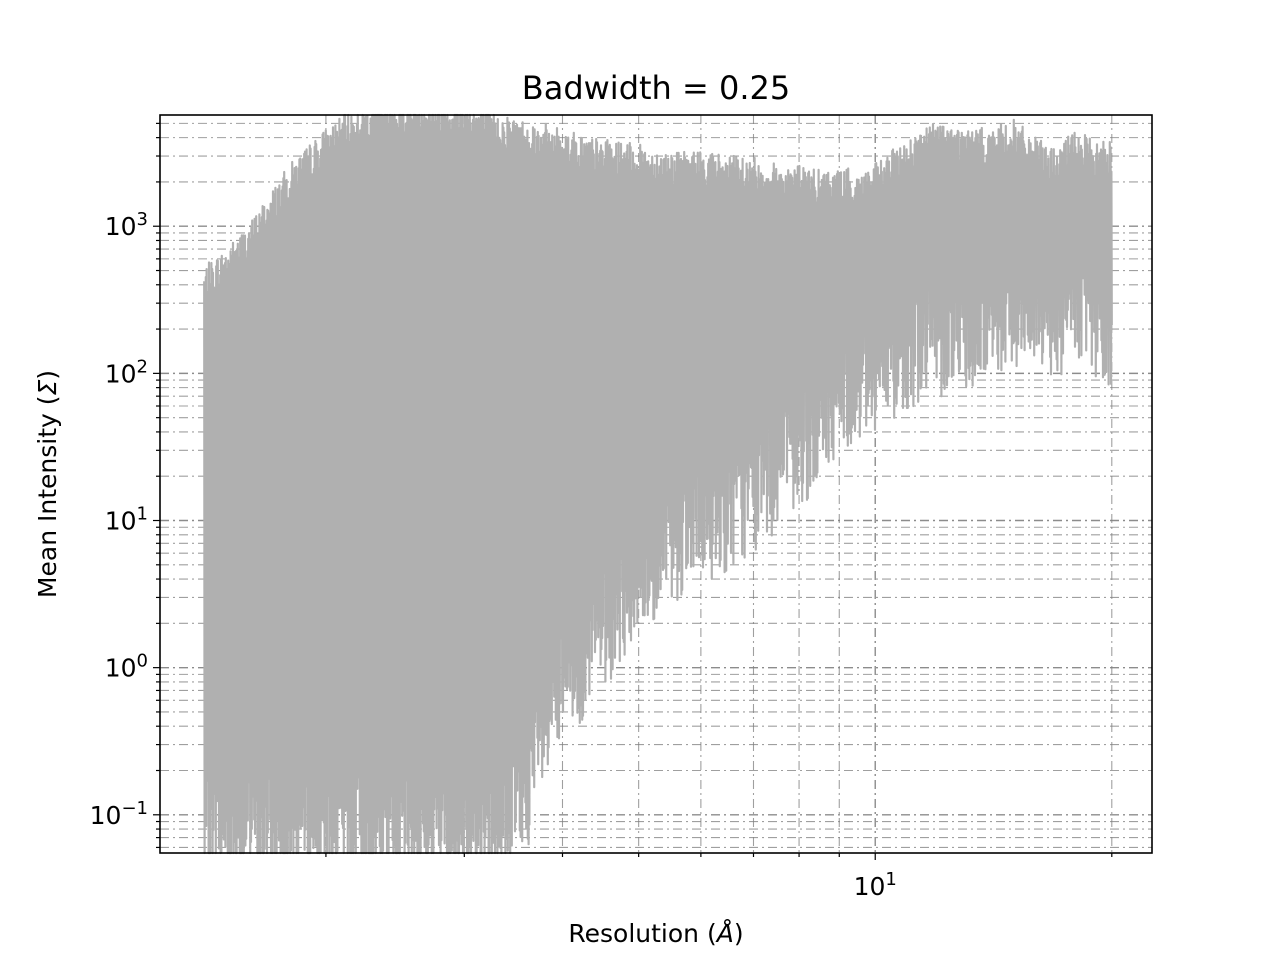 The height and width of the screenshot is (960, 1280). I want to click on y-tick-label: 10¹, so click(126, 520).